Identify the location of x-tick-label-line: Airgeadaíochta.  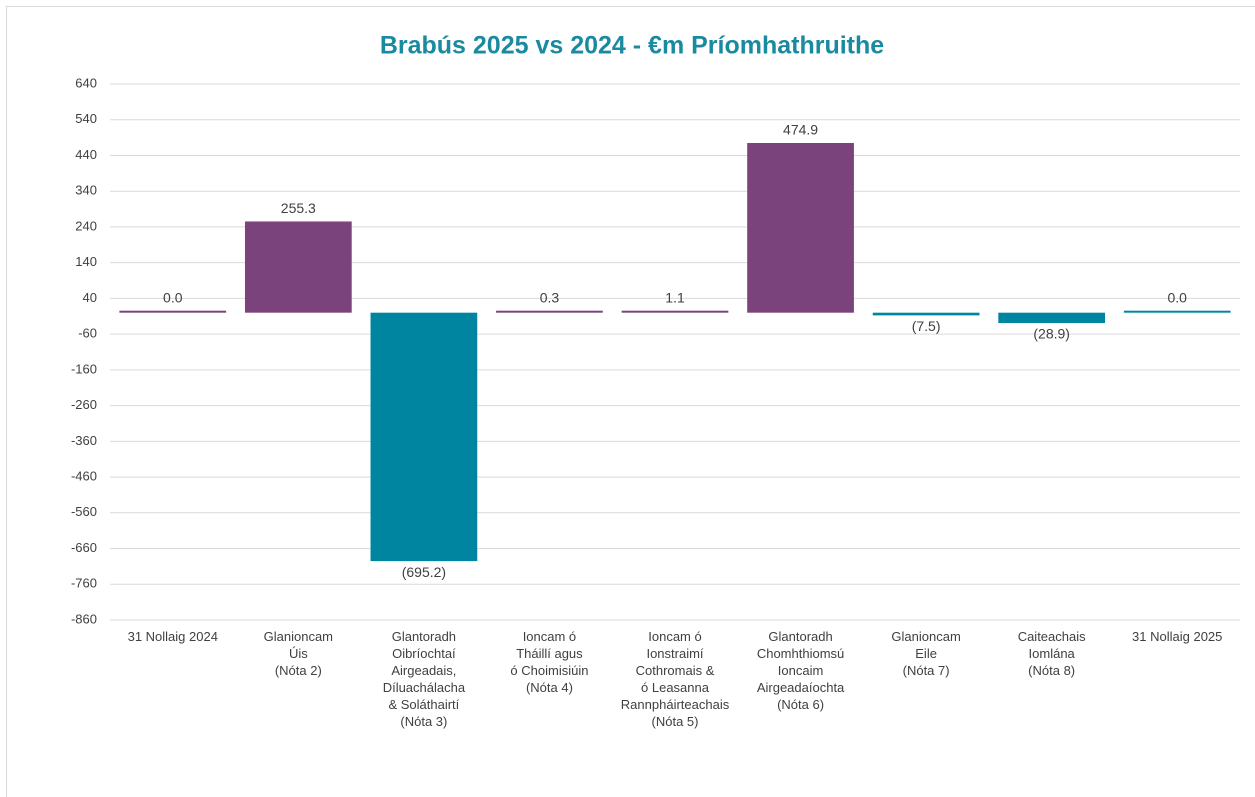
(801, 687).